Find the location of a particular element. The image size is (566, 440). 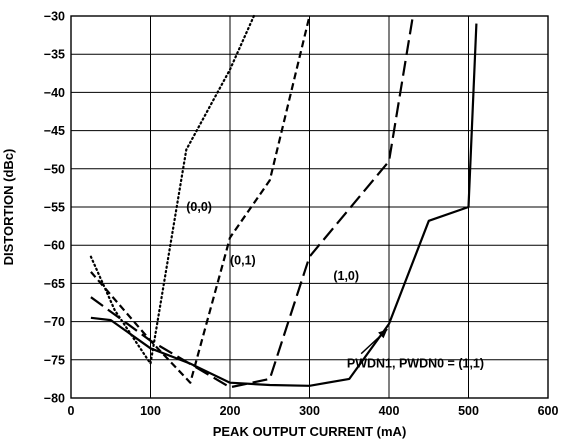

y-tick-label: −75 is located at coordinates (54, 360).